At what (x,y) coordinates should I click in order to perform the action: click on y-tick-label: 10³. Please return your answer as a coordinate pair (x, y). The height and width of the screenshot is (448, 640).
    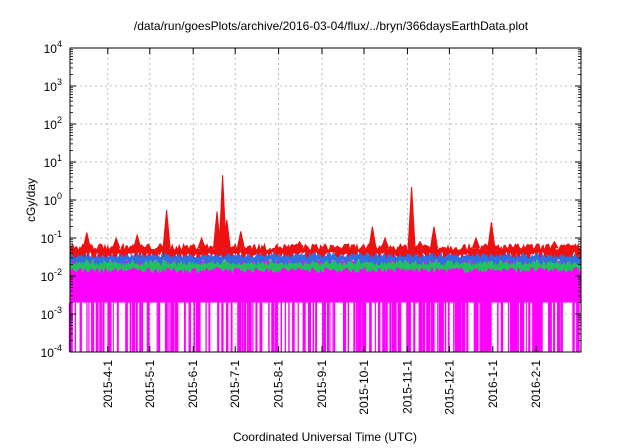
    Looking at the image, I should click on (53, 85).